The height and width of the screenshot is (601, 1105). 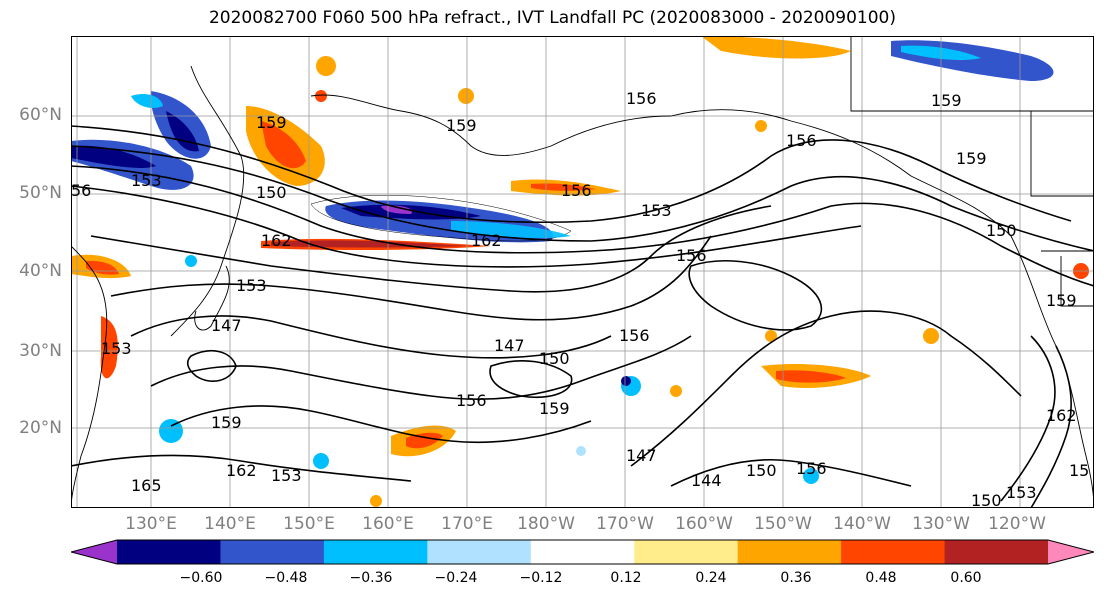 What do you see at coordinates (706, 480) in the screenshot?
I see `contour-label: 144` at bounding box center [706, 480].